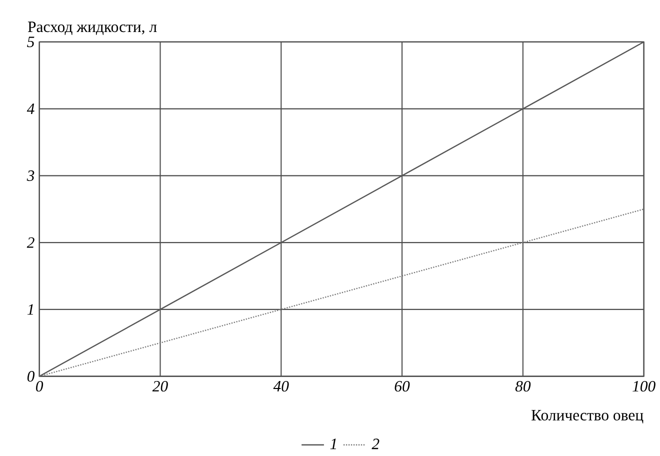  Describe the element at coordinates (523, 386) in the screenshot. I see `x-tick-label: 80` at that location.